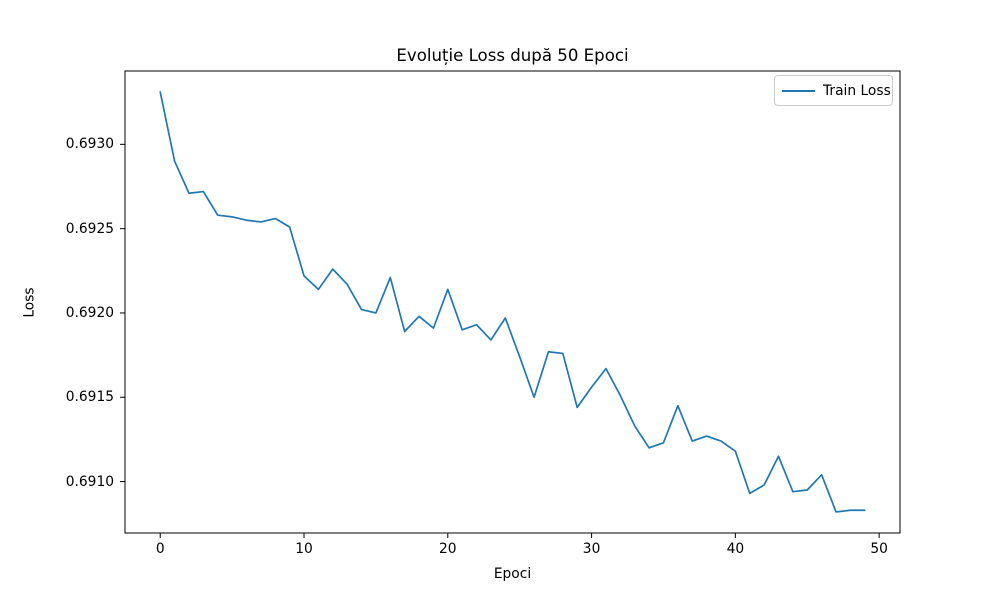 Image resolution: width=1000 pixels, height=600 pixels. What do you see at coordinates (512, 574) in the screenshot?
I see `x-axis-label: Epoci` at bounding box center [512, 574].